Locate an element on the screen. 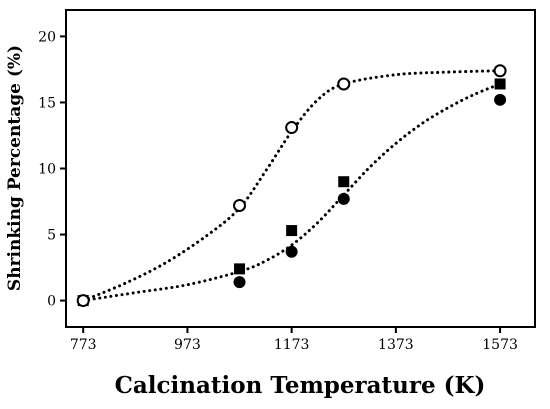  x-tick-label: 973 is located at coordinates (187, 345).